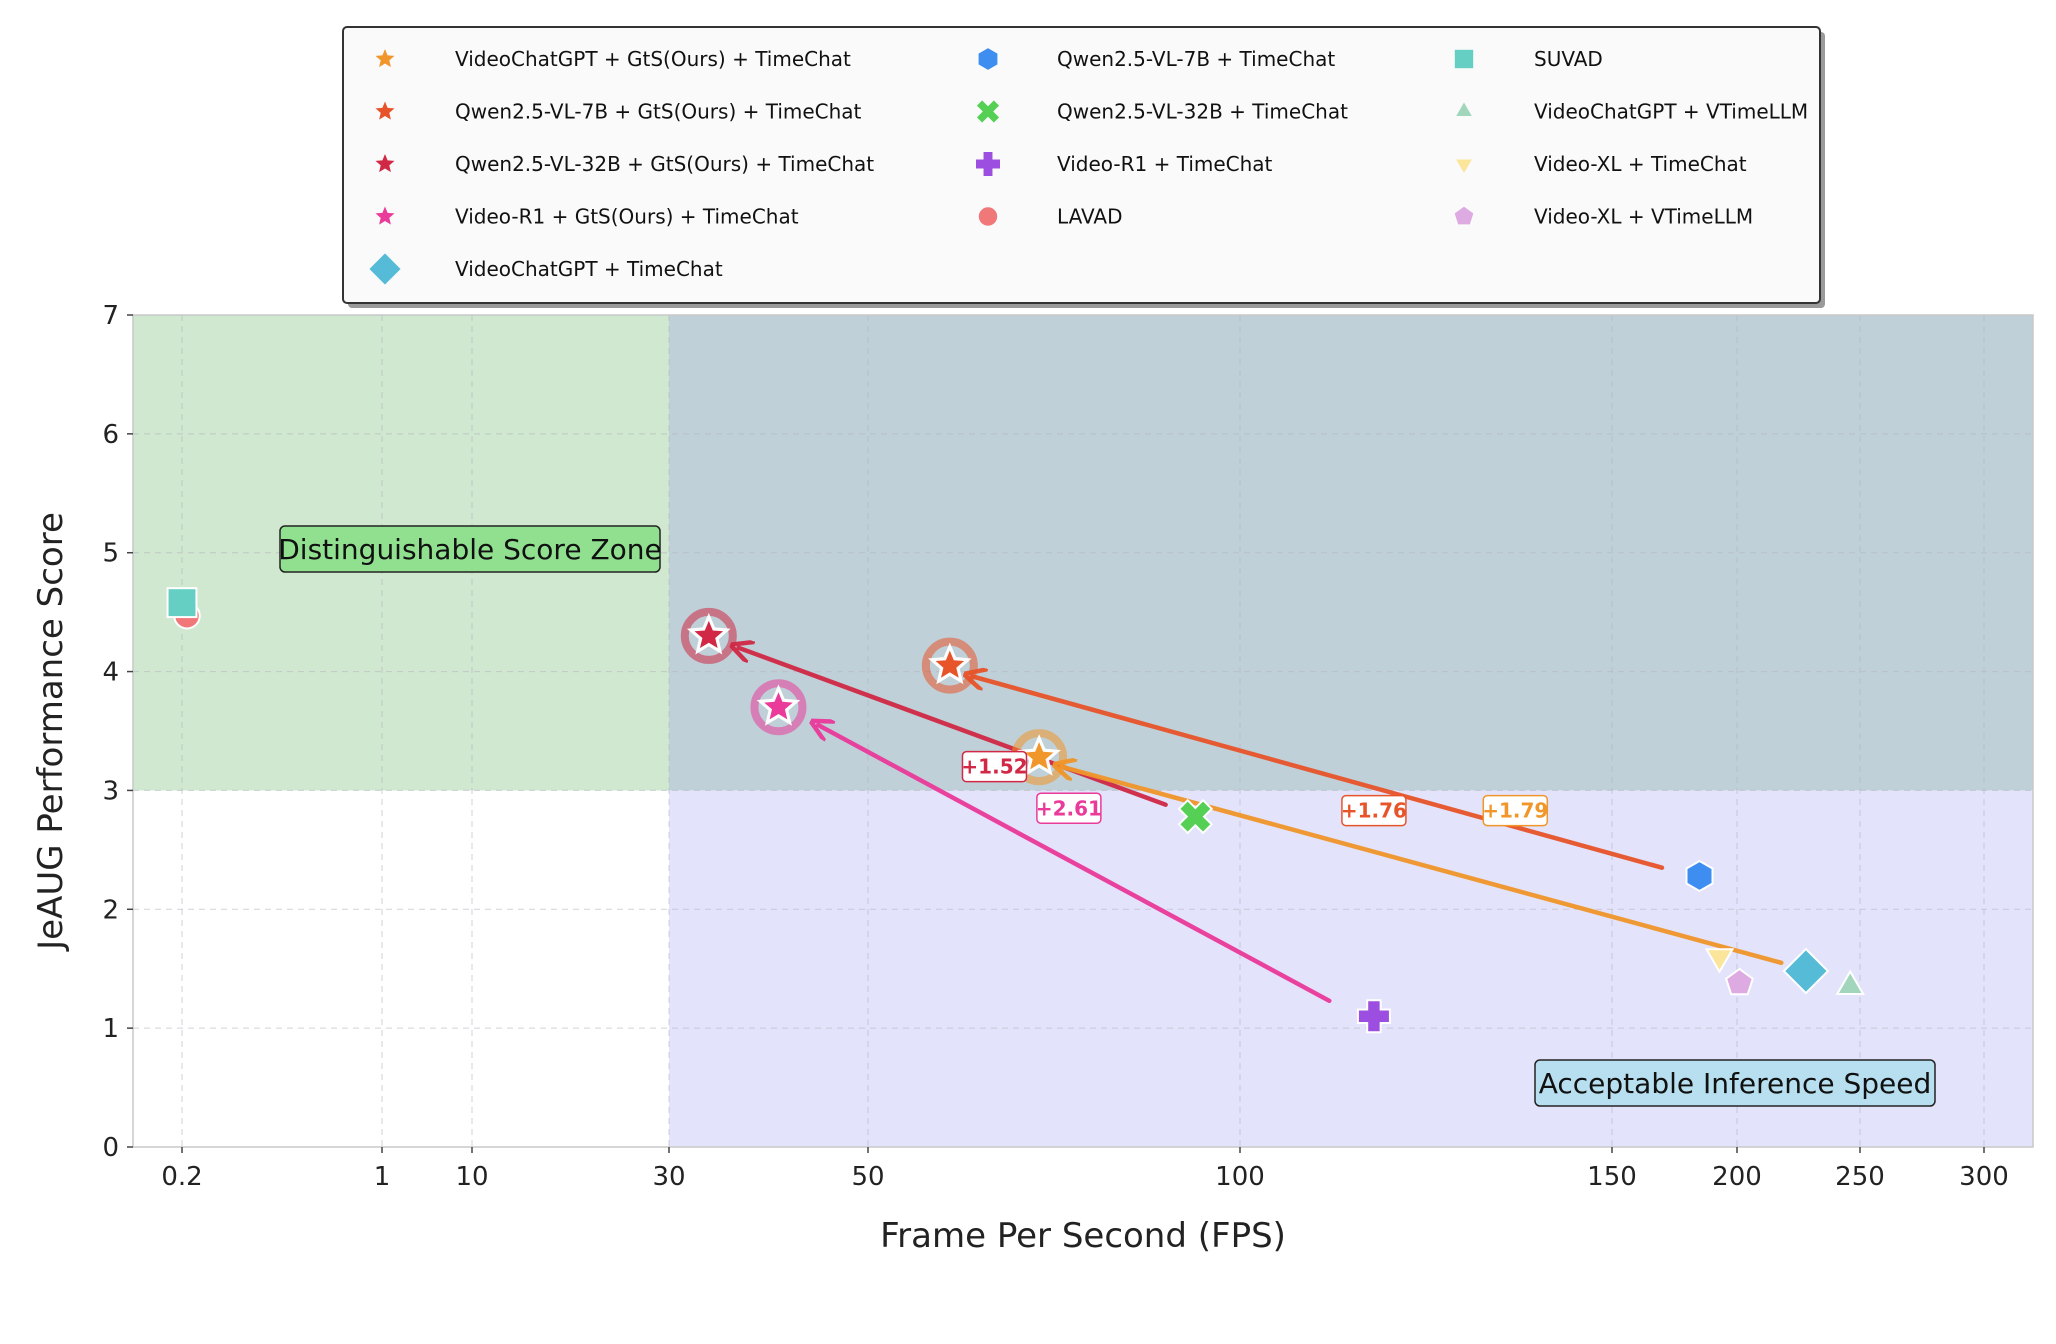  Describe the element at coordinates (1373, 1016) in the screenshot. I see `point-video-r1-timechat` at that location.